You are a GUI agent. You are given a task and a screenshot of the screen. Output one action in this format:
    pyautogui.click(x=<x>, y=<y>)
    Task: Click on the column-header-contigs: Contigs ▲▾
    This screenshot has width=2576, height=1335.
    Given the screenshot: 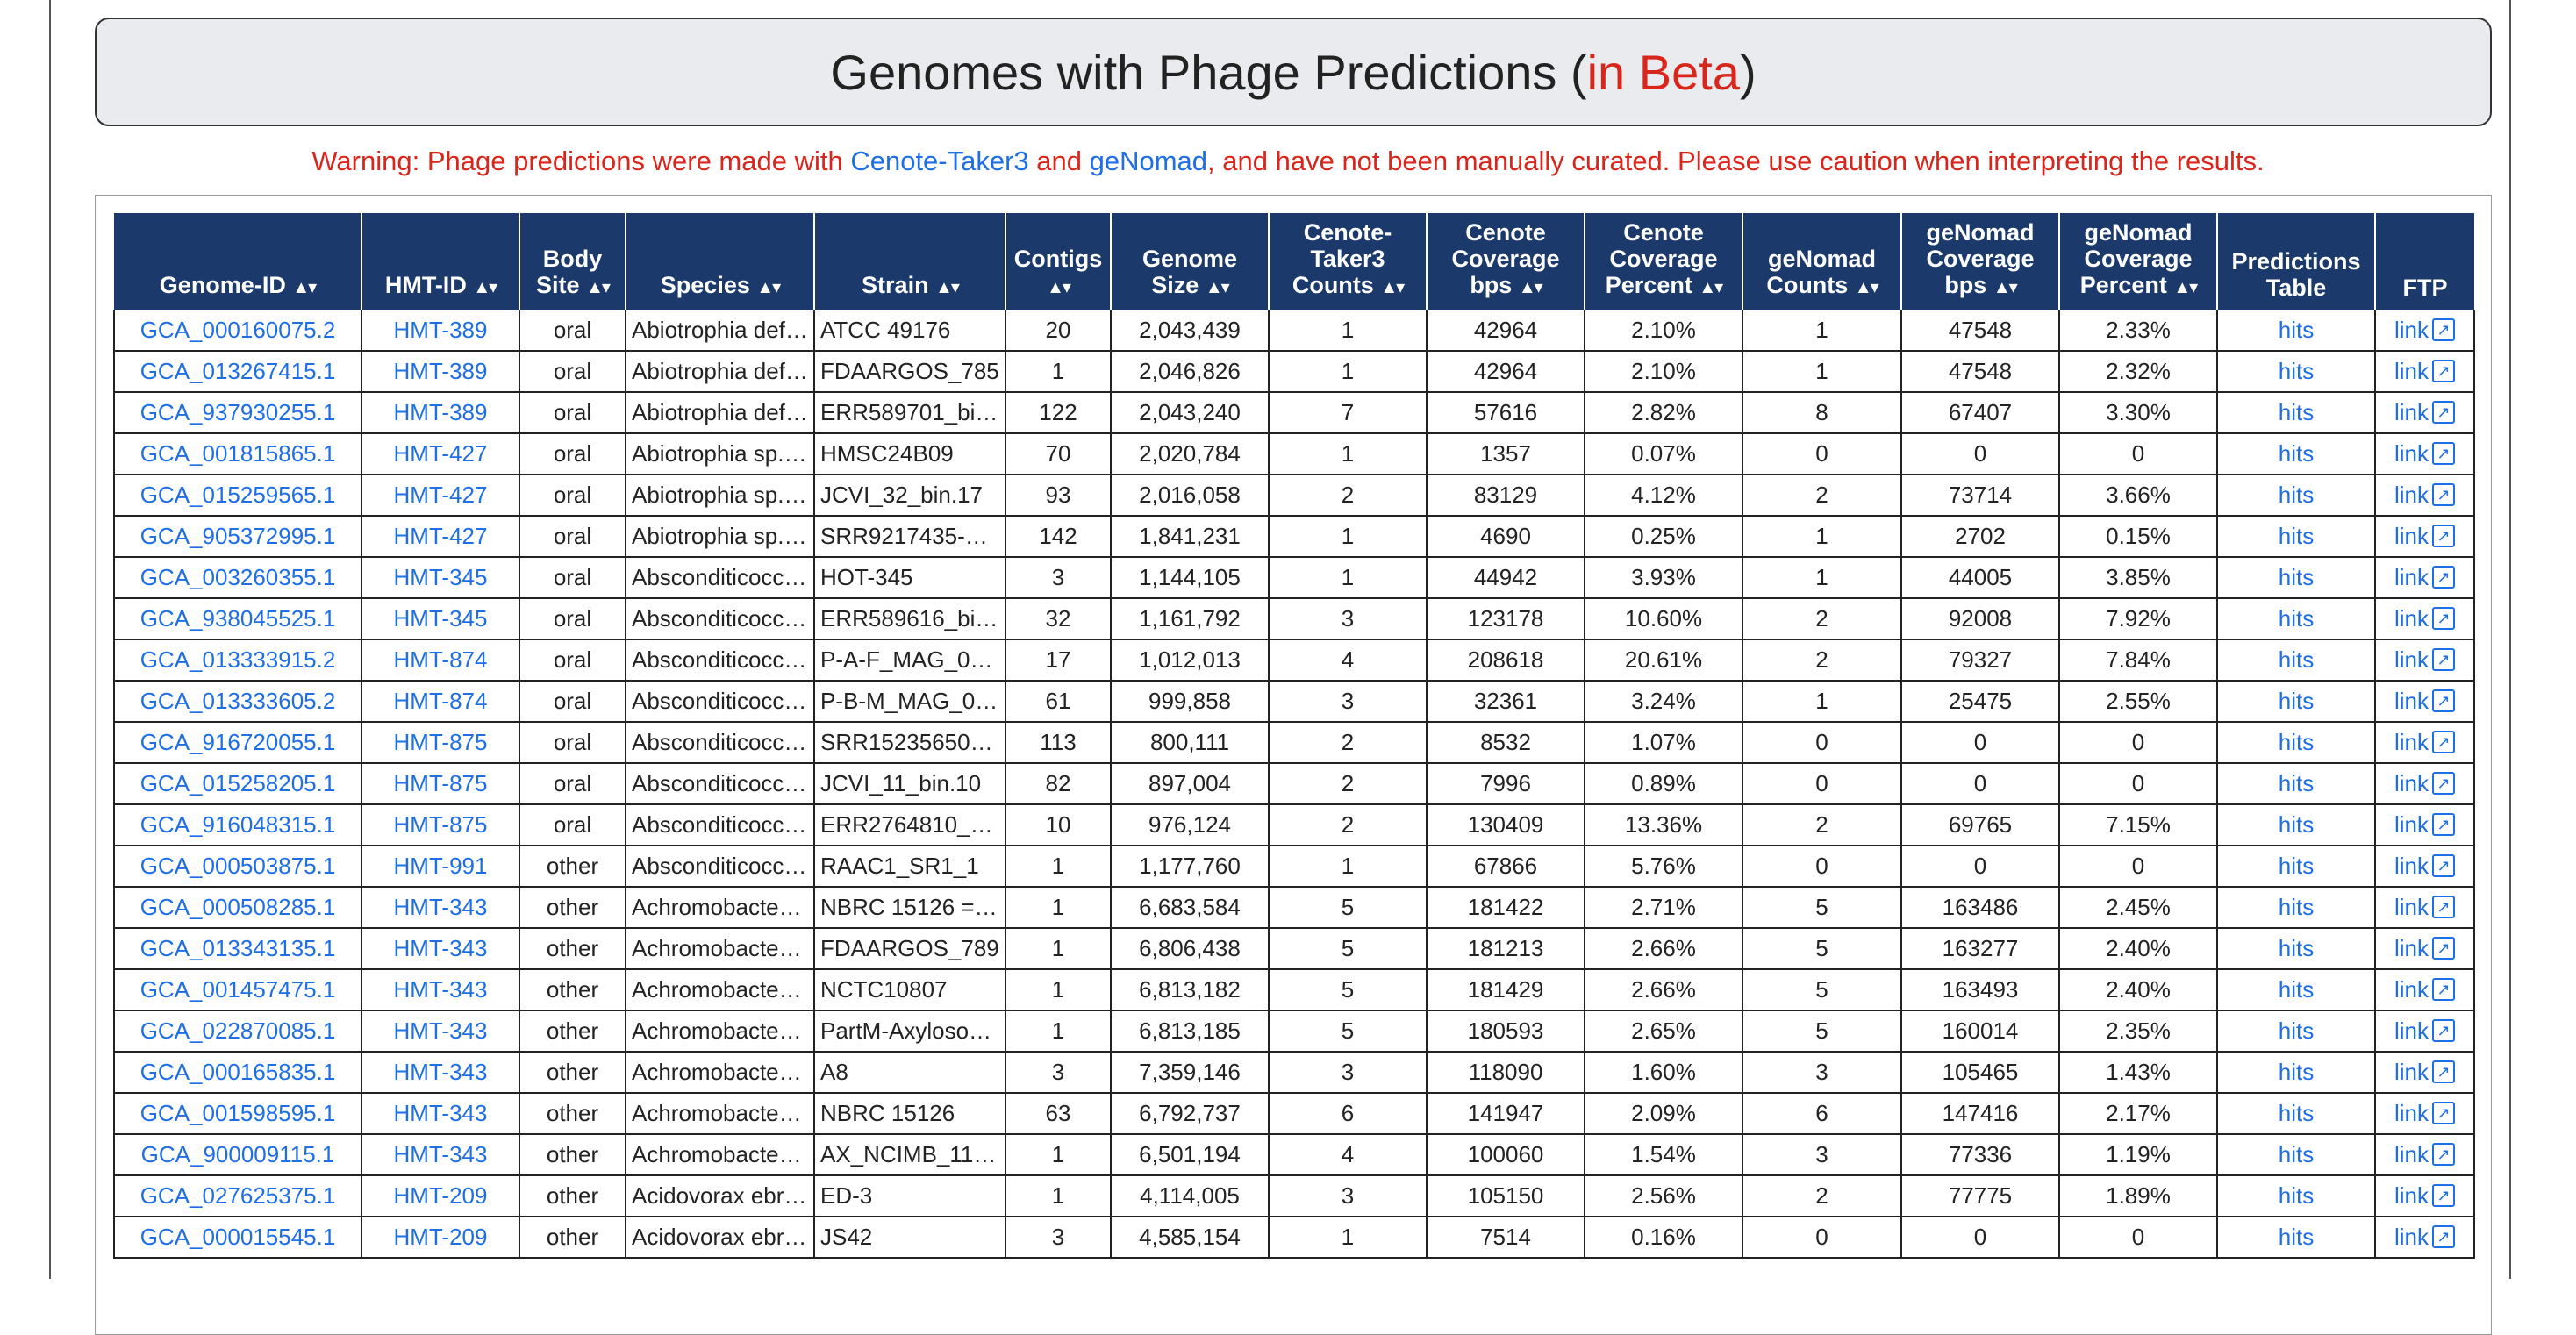 What is the action you would take?
    pyautogui.click(x=1058, y=261)
    